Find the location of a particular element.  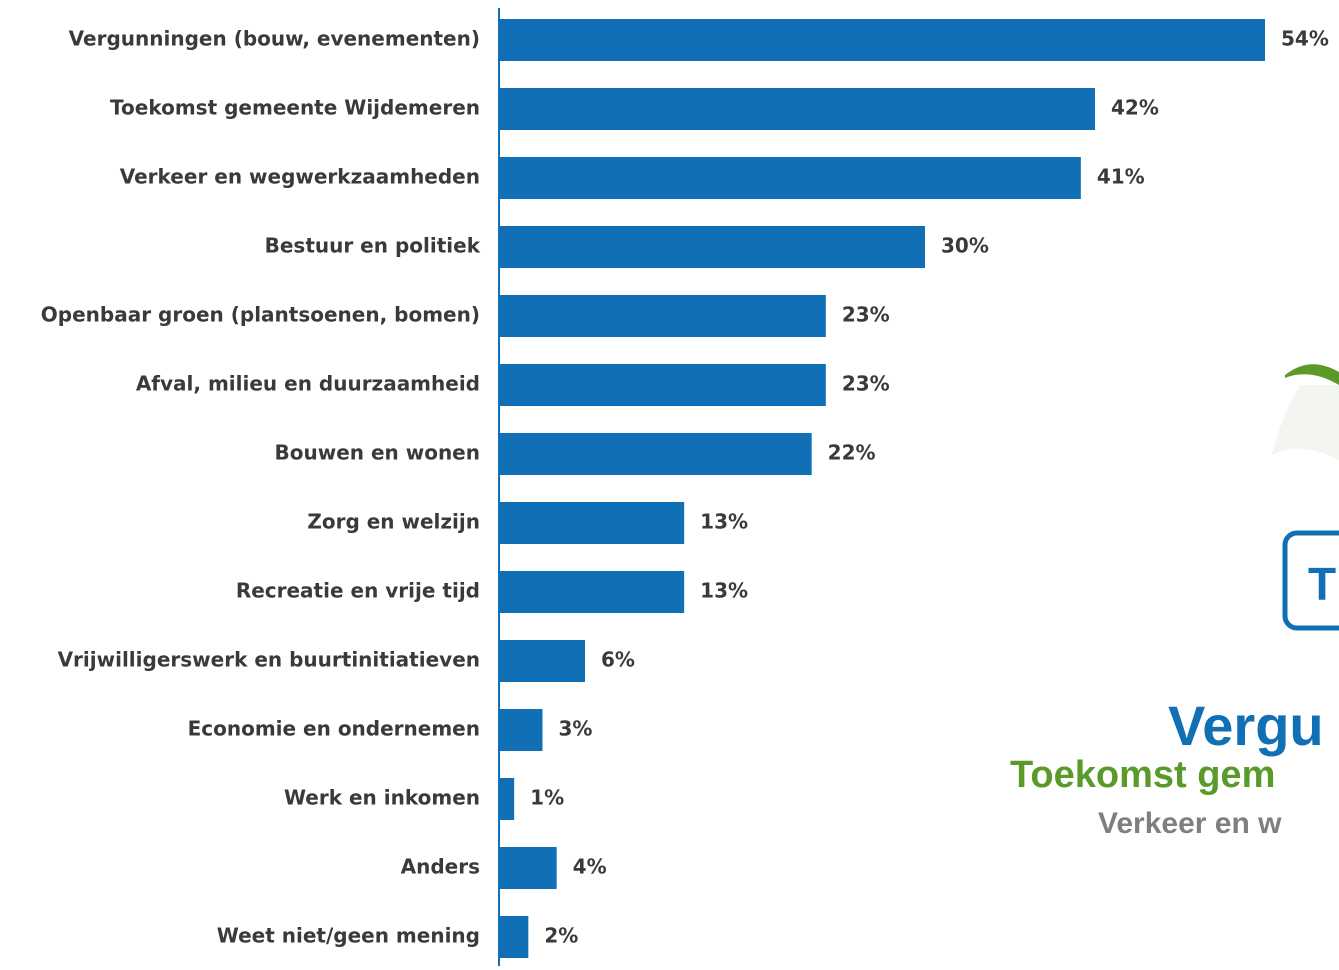

value-label: 1% is located at coordinates (547, 798).